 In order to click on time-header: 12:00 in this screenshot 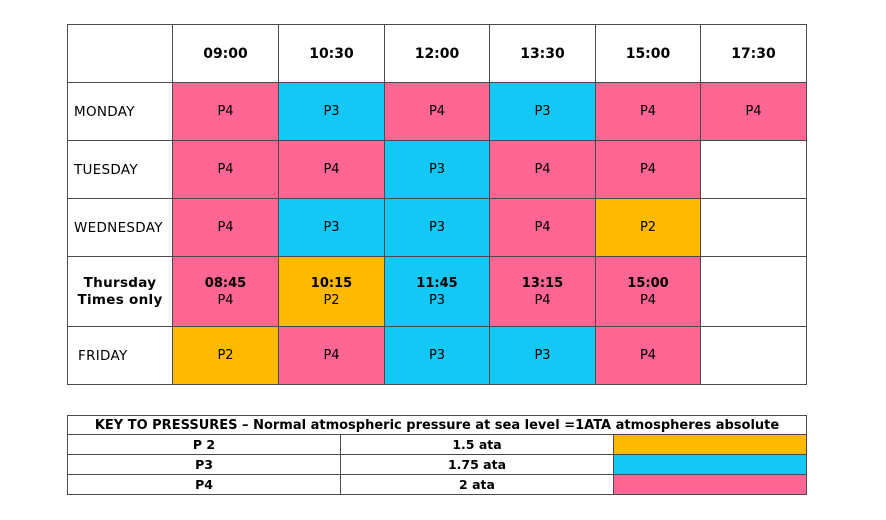, I will do `click(437, 53)`.